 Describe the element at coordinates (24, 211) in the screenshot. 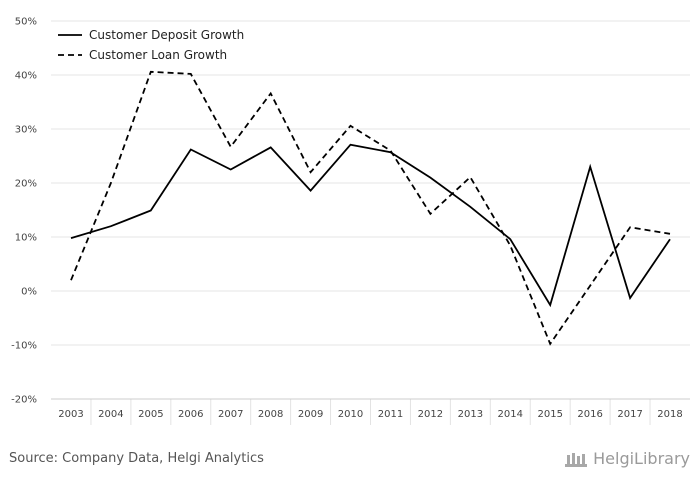

I see `y-axis-ticks: -20% -10% 0% 10% 20% 30% 40% 50%` at that location.